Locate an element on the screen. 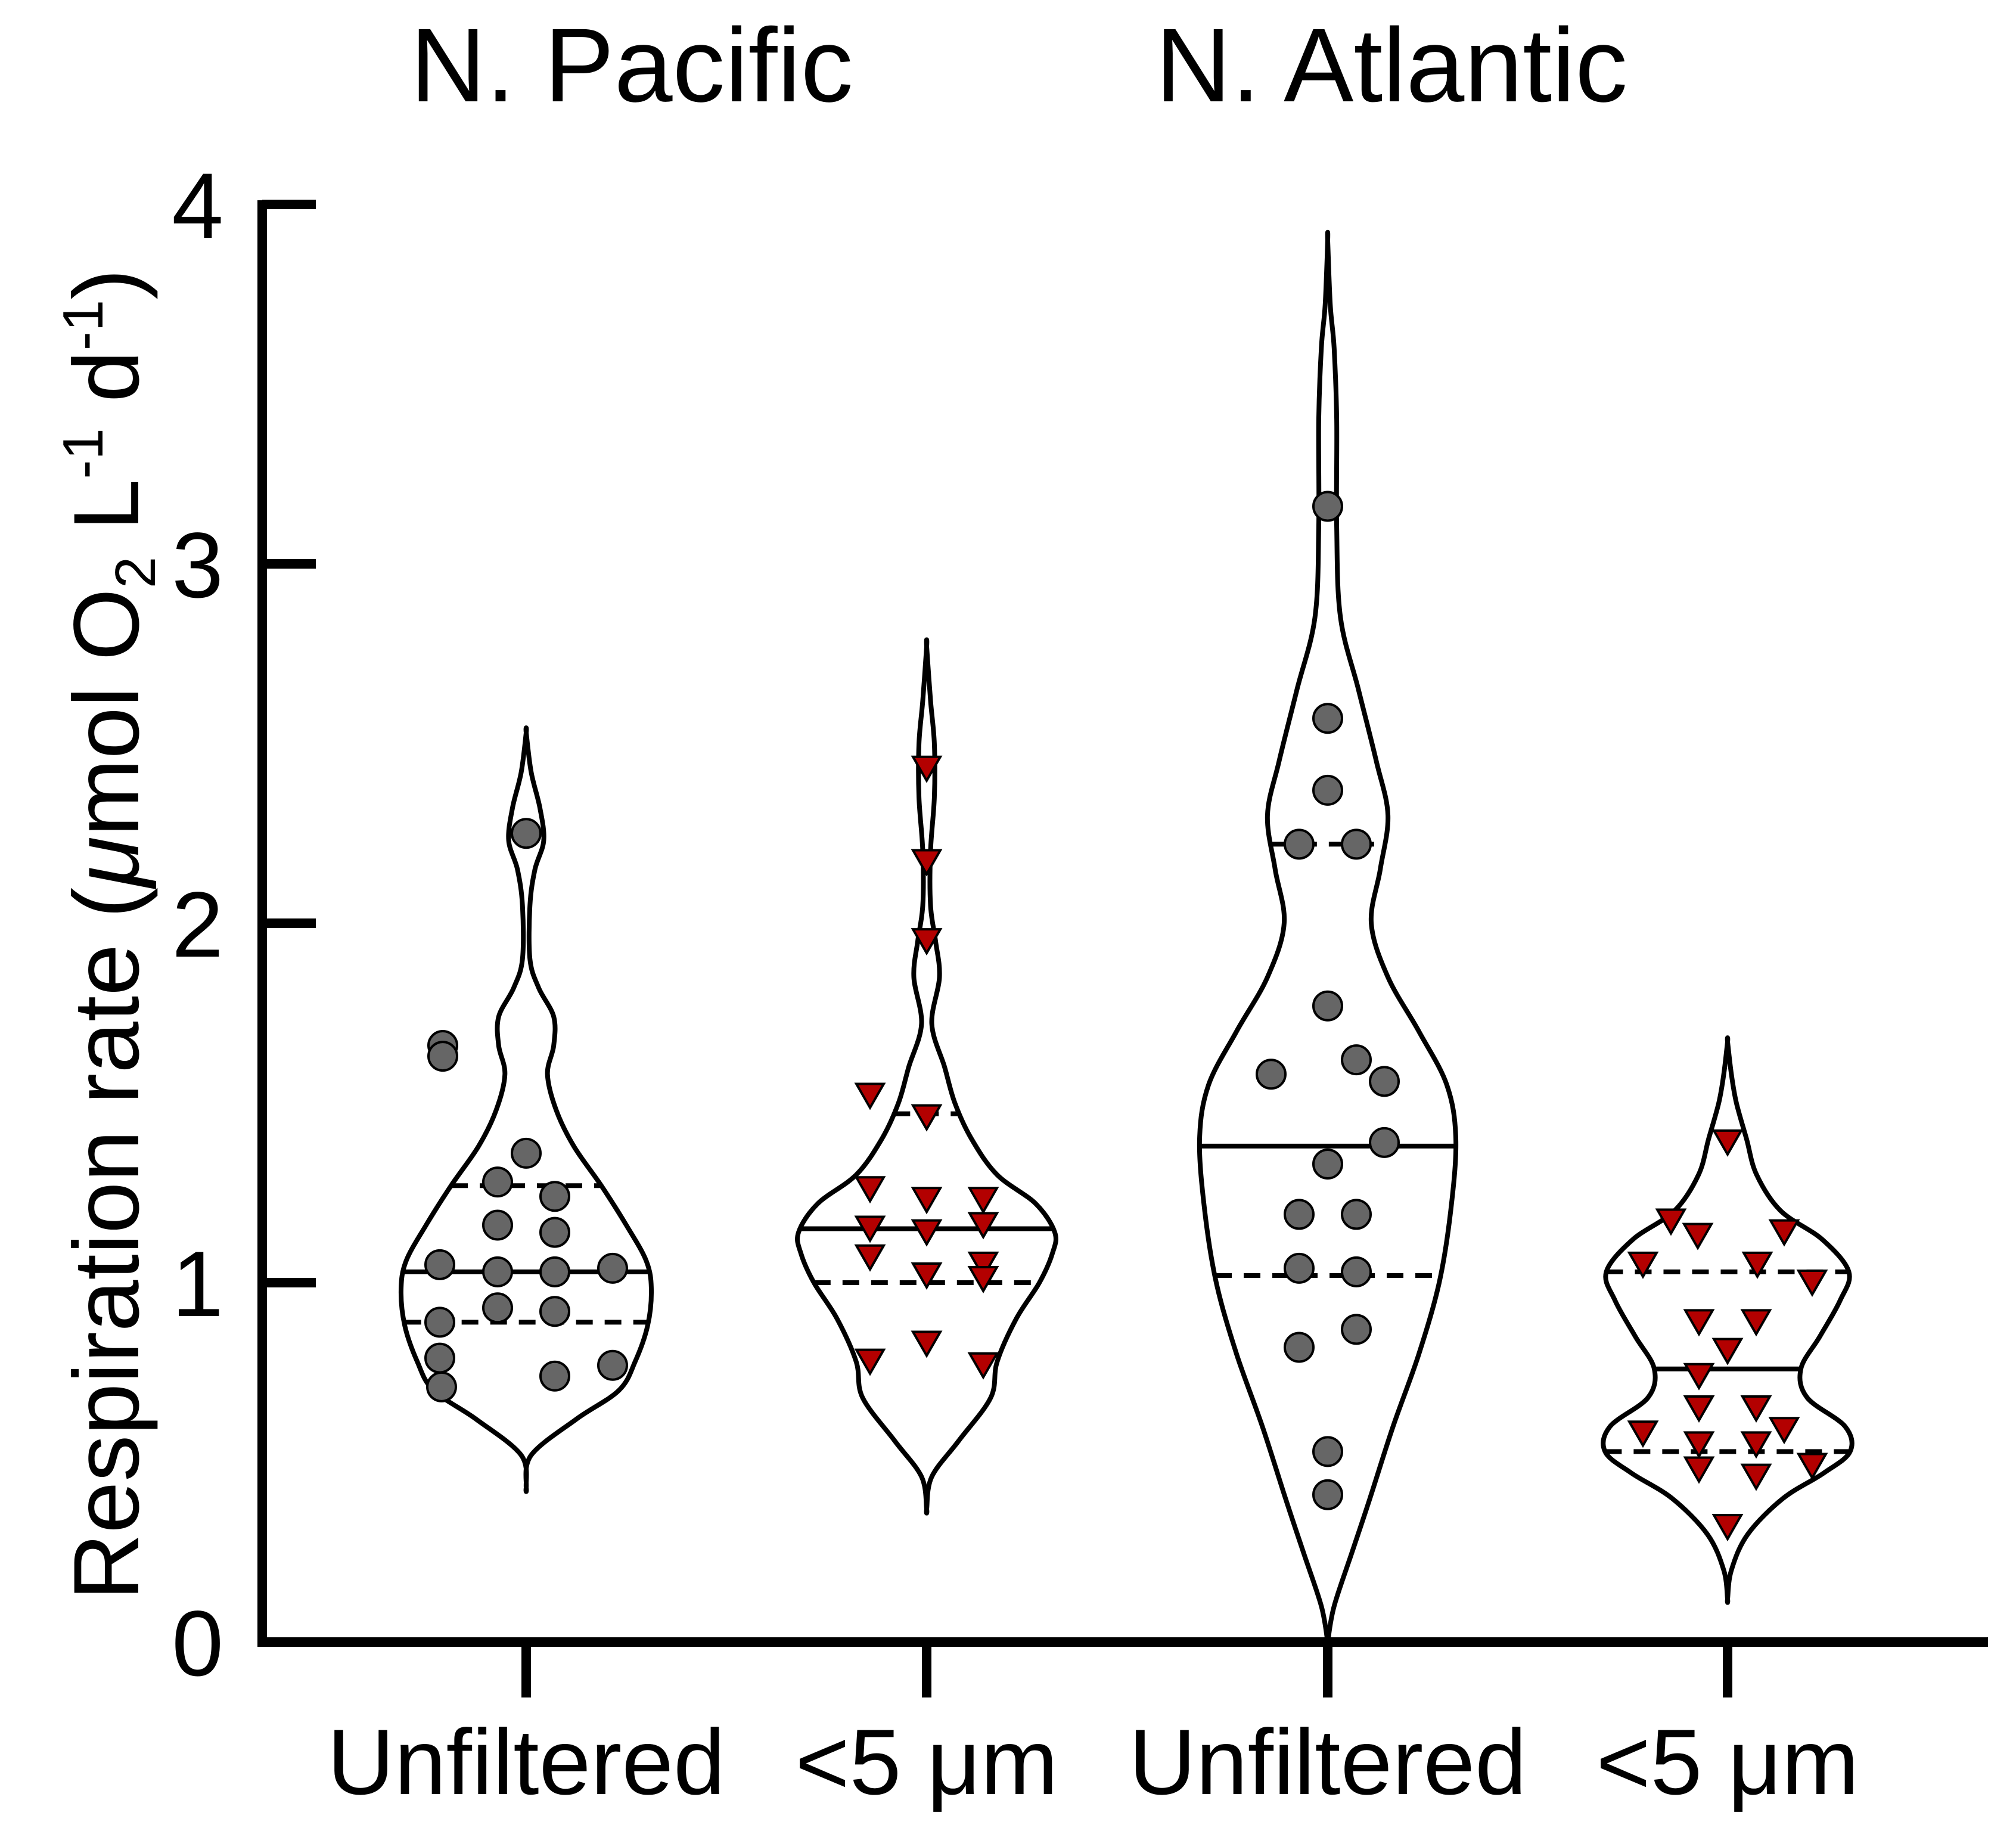 This screenshot has height=1831, width=2016. y-axis-label-supd: -1 is located at coordinates (83, 325).